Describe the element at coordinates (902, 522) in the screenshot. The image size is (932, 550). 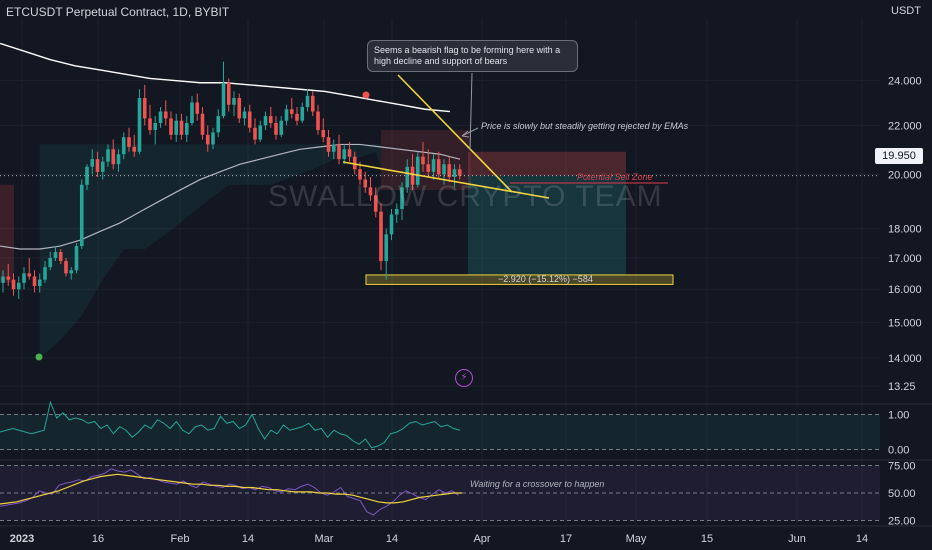
I see `rsi-tick-label: 25.00` at that location.